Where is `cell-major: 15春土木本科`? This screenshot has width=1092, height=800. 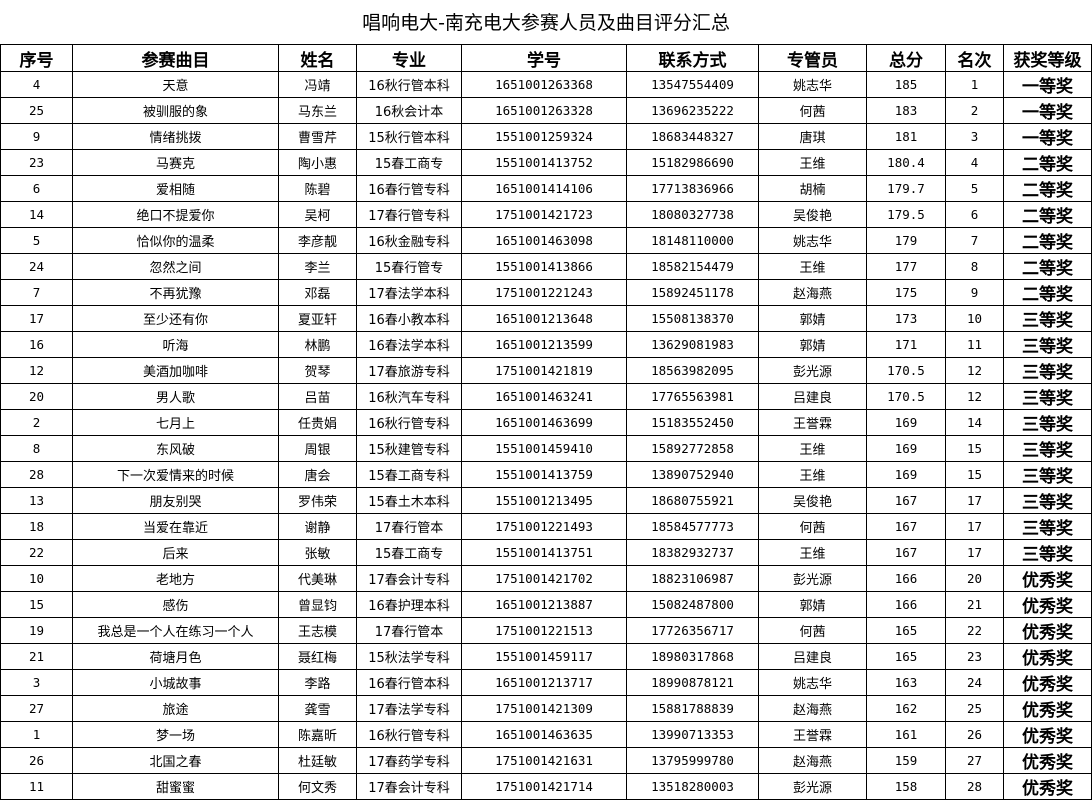
cell-major: 15春土木本科 is located at coordinates (409, 500).